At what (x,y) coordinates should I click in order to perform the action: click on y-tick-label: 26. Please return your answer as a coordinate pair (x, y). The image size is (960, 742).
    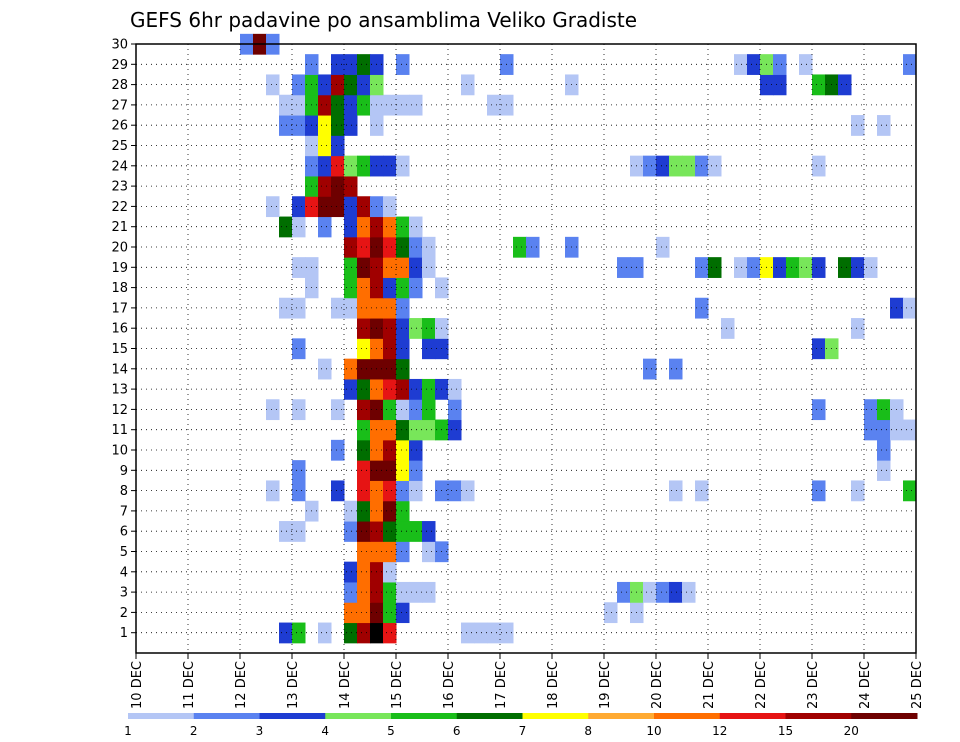
    Looking at the image, I should click on (119, 126).